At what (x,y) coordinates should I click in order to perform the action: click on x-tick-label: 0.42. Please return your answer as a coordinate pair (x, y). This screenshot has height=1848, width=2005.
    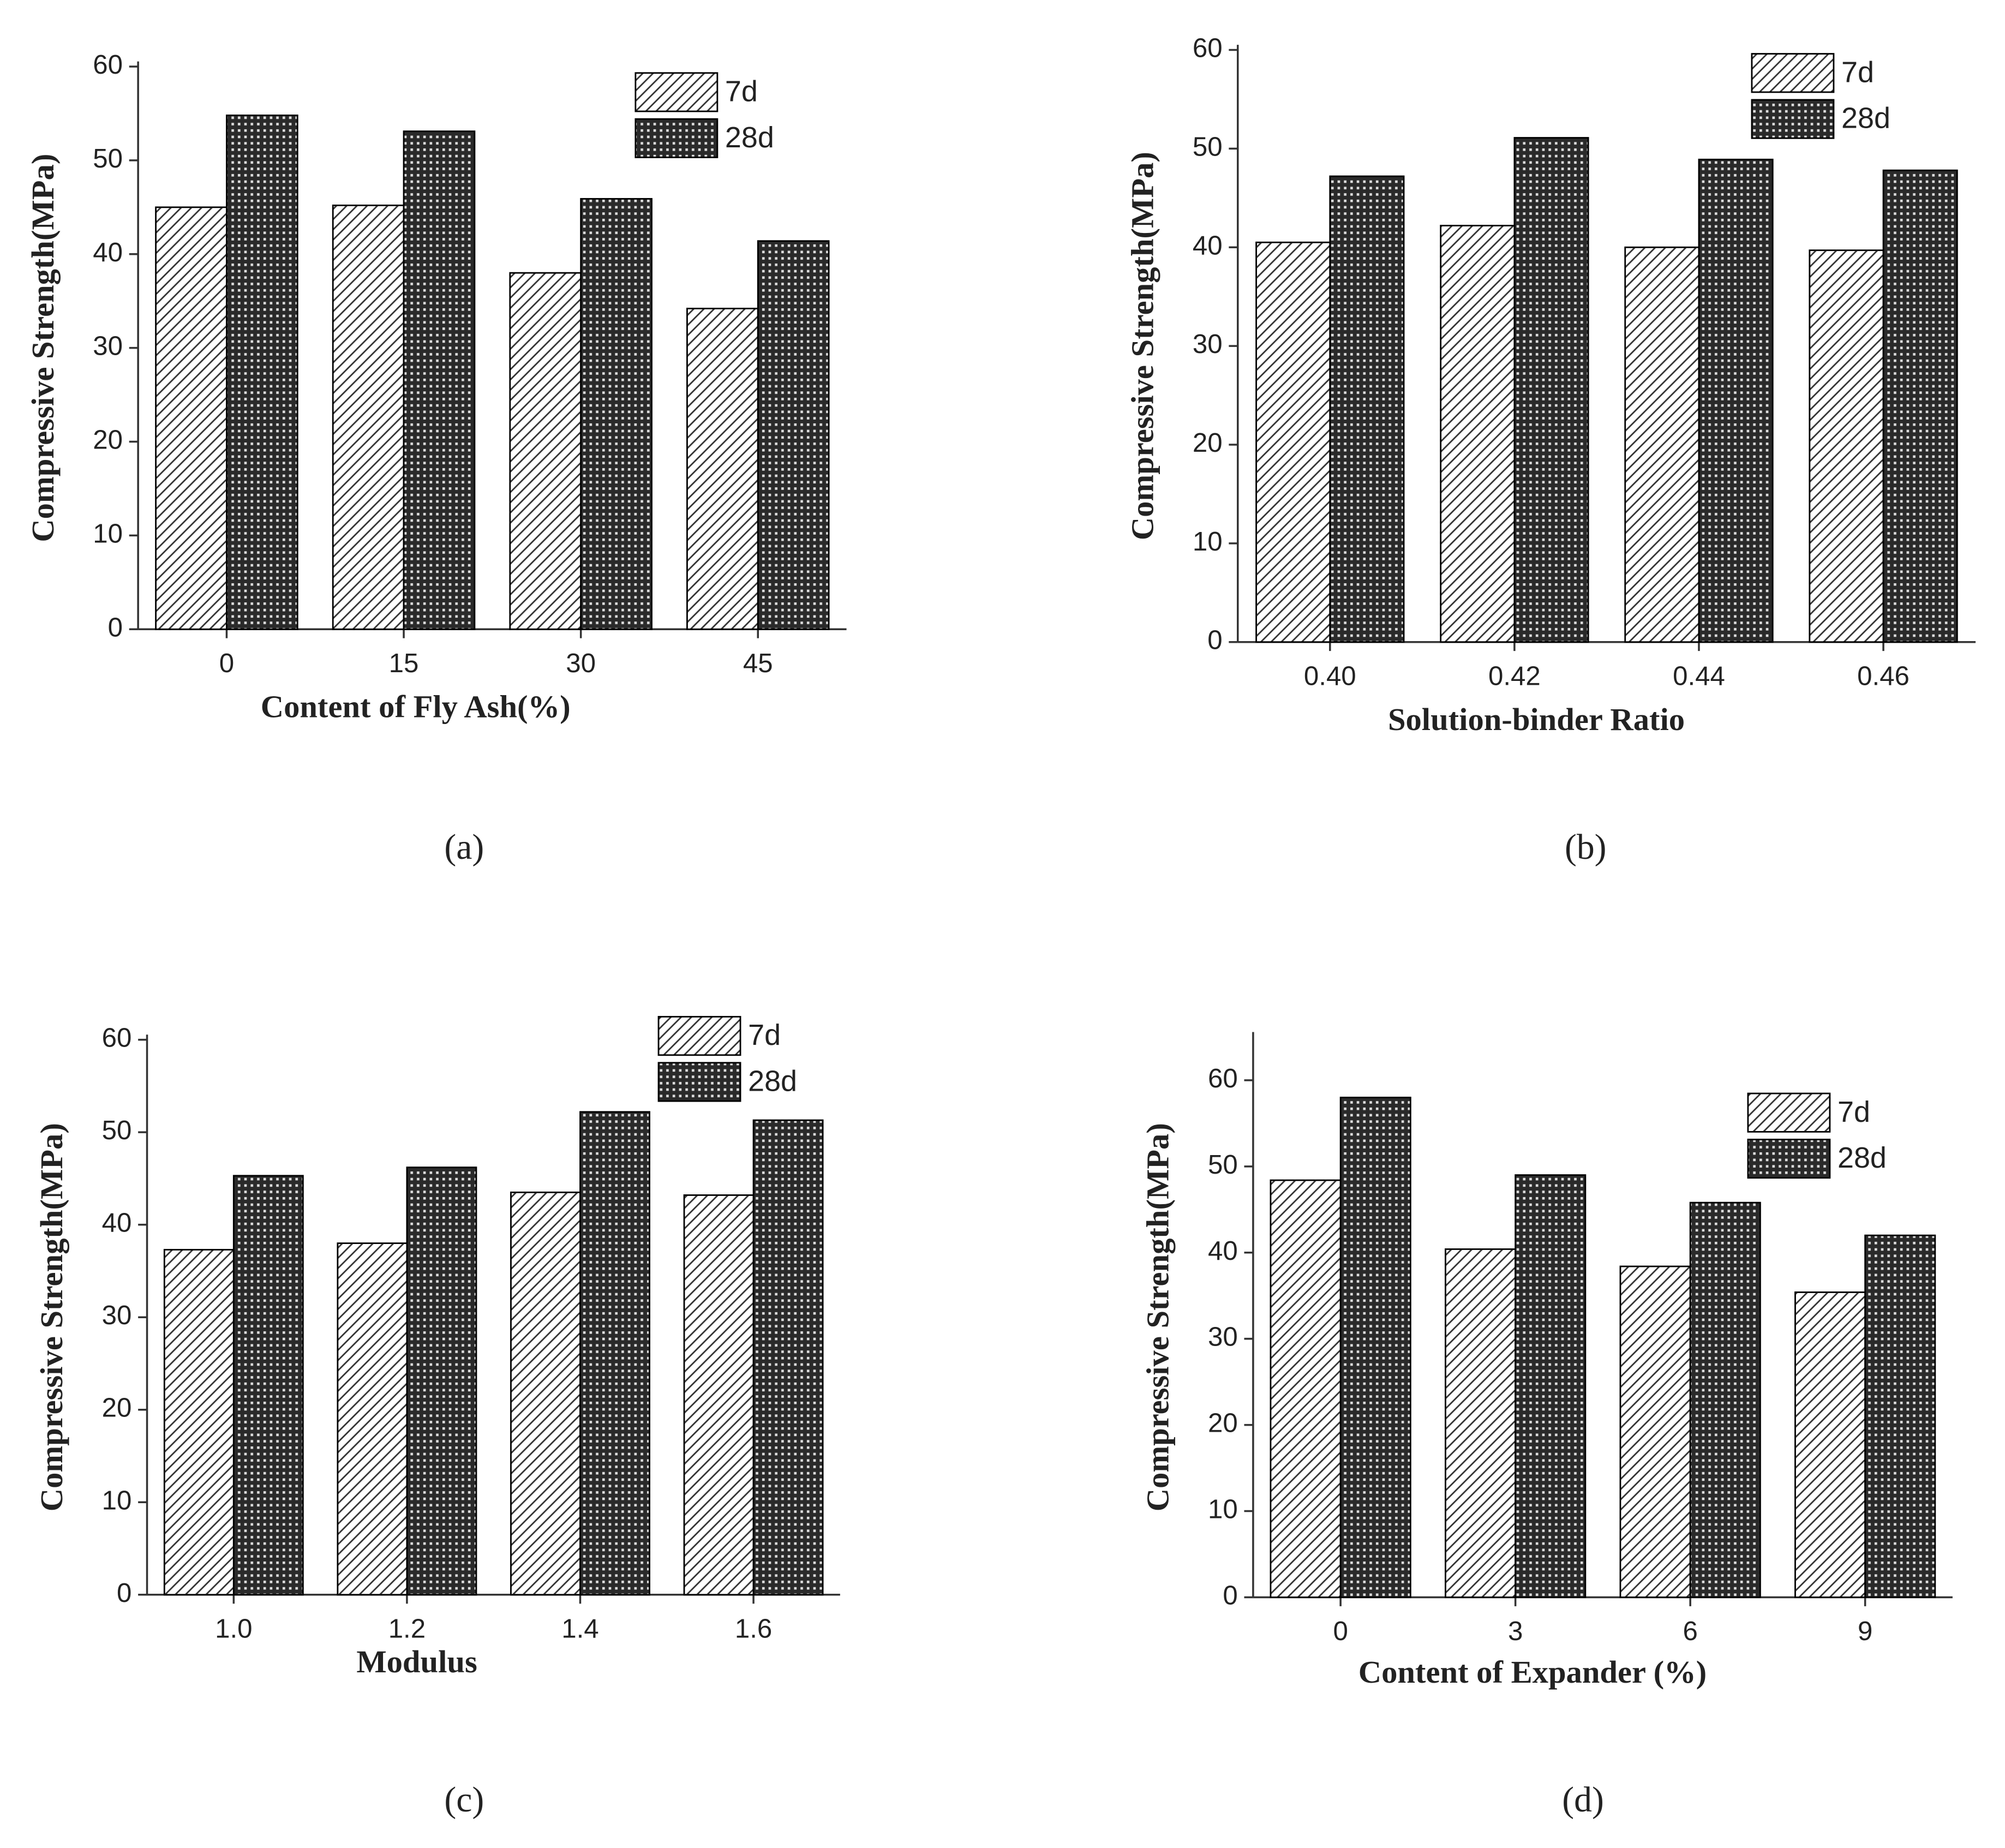
    Looking at the image, I should click on (1515, 676).